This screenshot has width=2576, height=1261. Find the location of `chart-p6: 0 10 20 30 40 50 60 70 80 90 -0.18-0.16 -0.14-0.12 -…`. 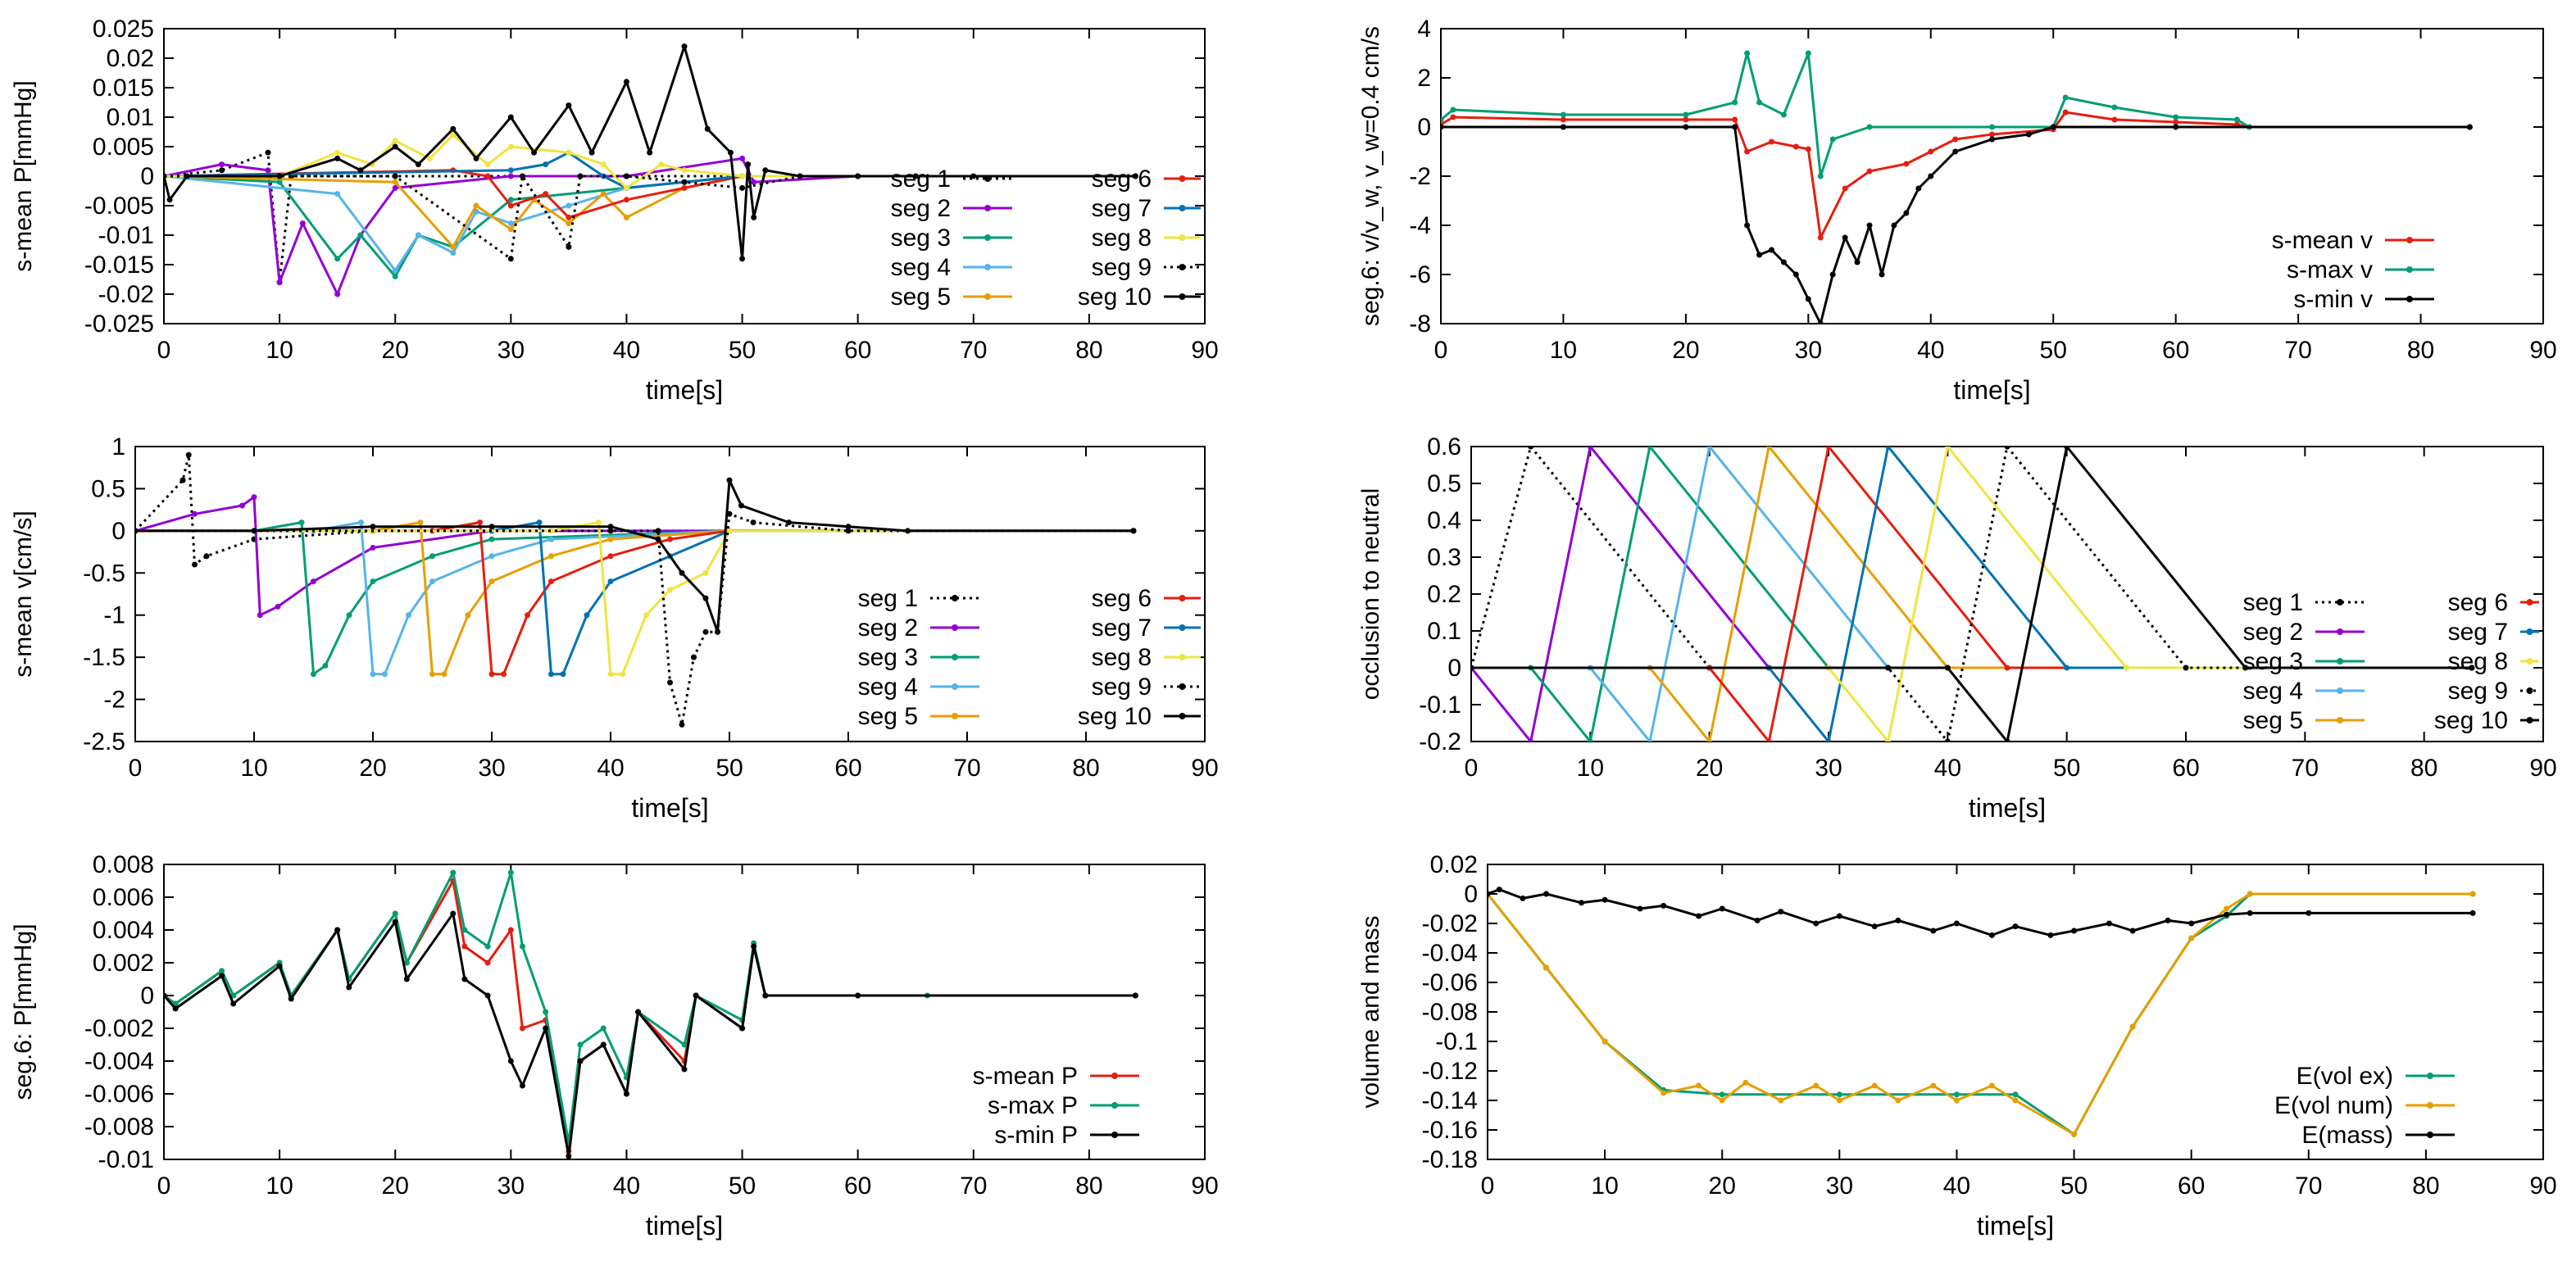

chart-p6: 0 10 20 30 40 50 60 70 80 90 -0.18-0.16 -0.14-0.12 -… is located at coordinates (1957, 1046).